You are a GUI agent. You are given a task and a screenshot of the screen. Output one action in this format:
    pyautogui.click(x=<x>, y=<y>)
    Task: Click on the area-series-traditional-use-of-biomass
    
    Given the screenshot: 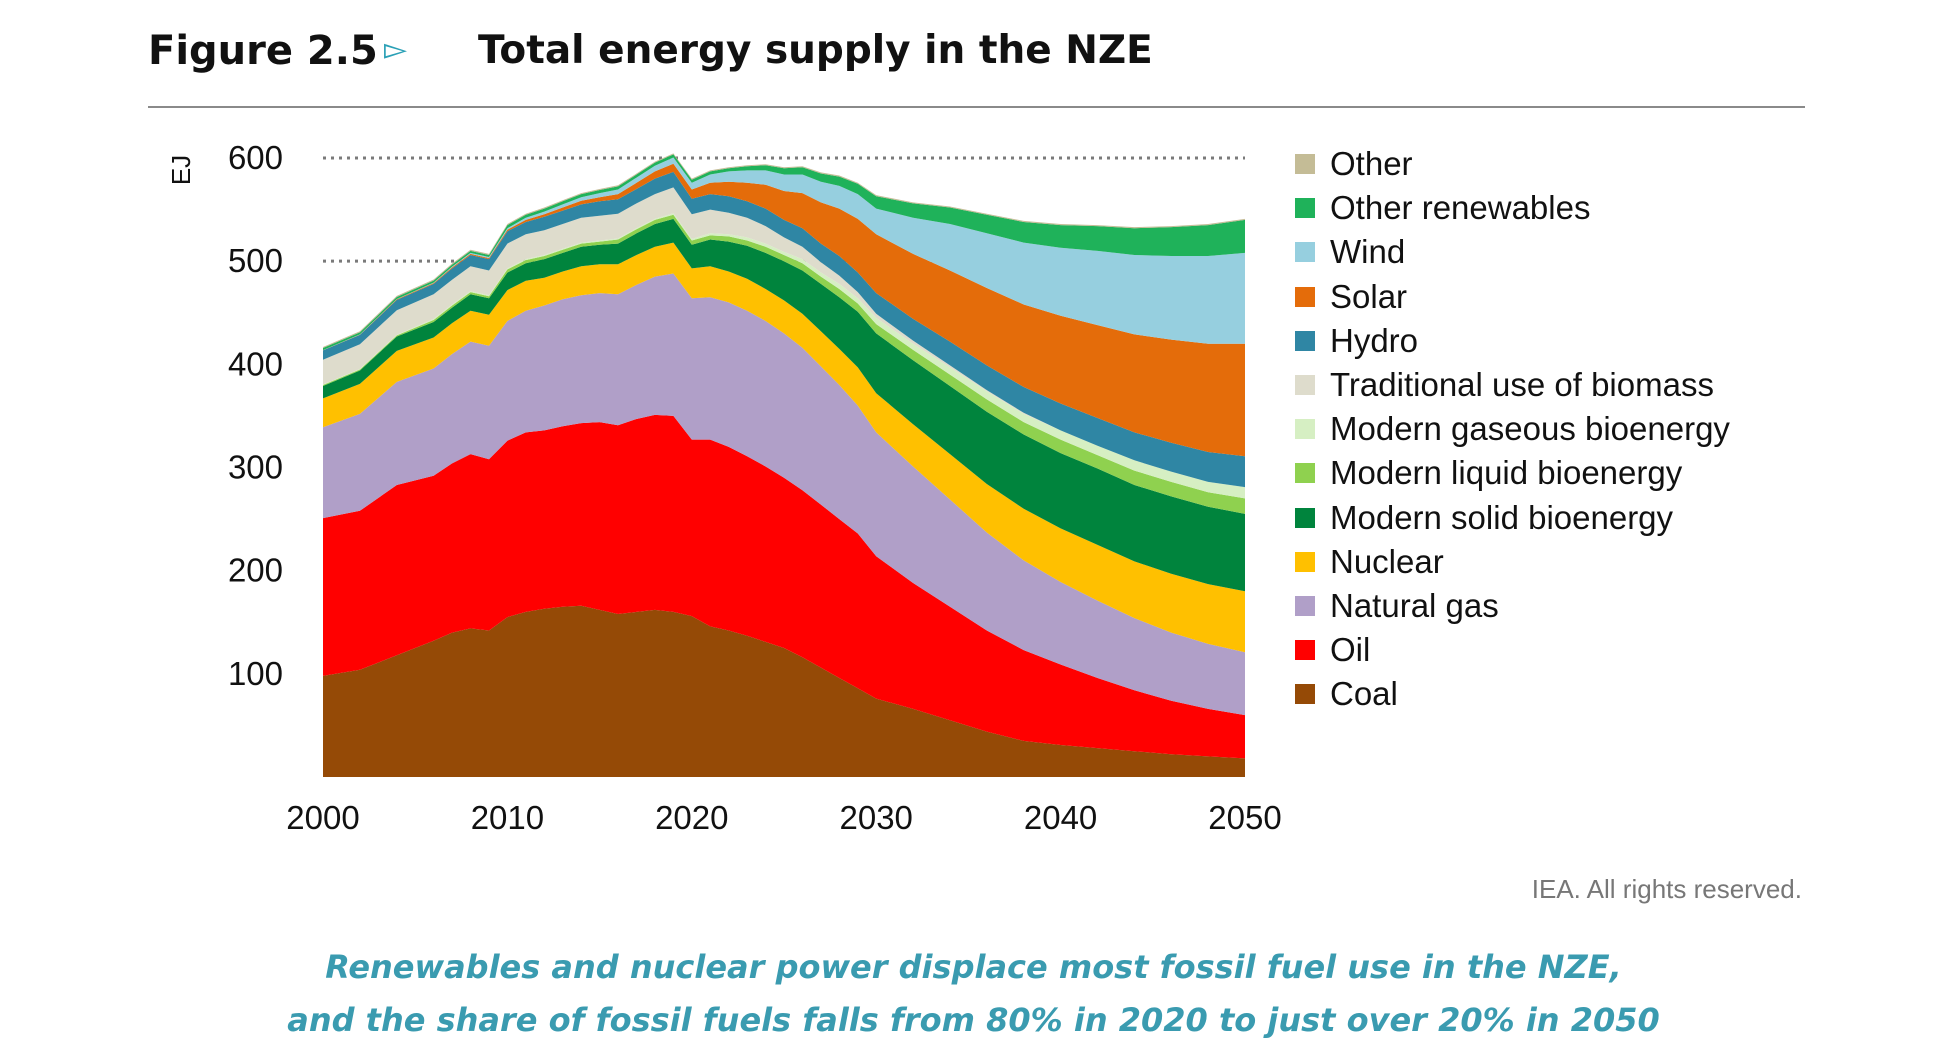 What is the action you would take?
    pyautogui.click(x=784, y=337)
    